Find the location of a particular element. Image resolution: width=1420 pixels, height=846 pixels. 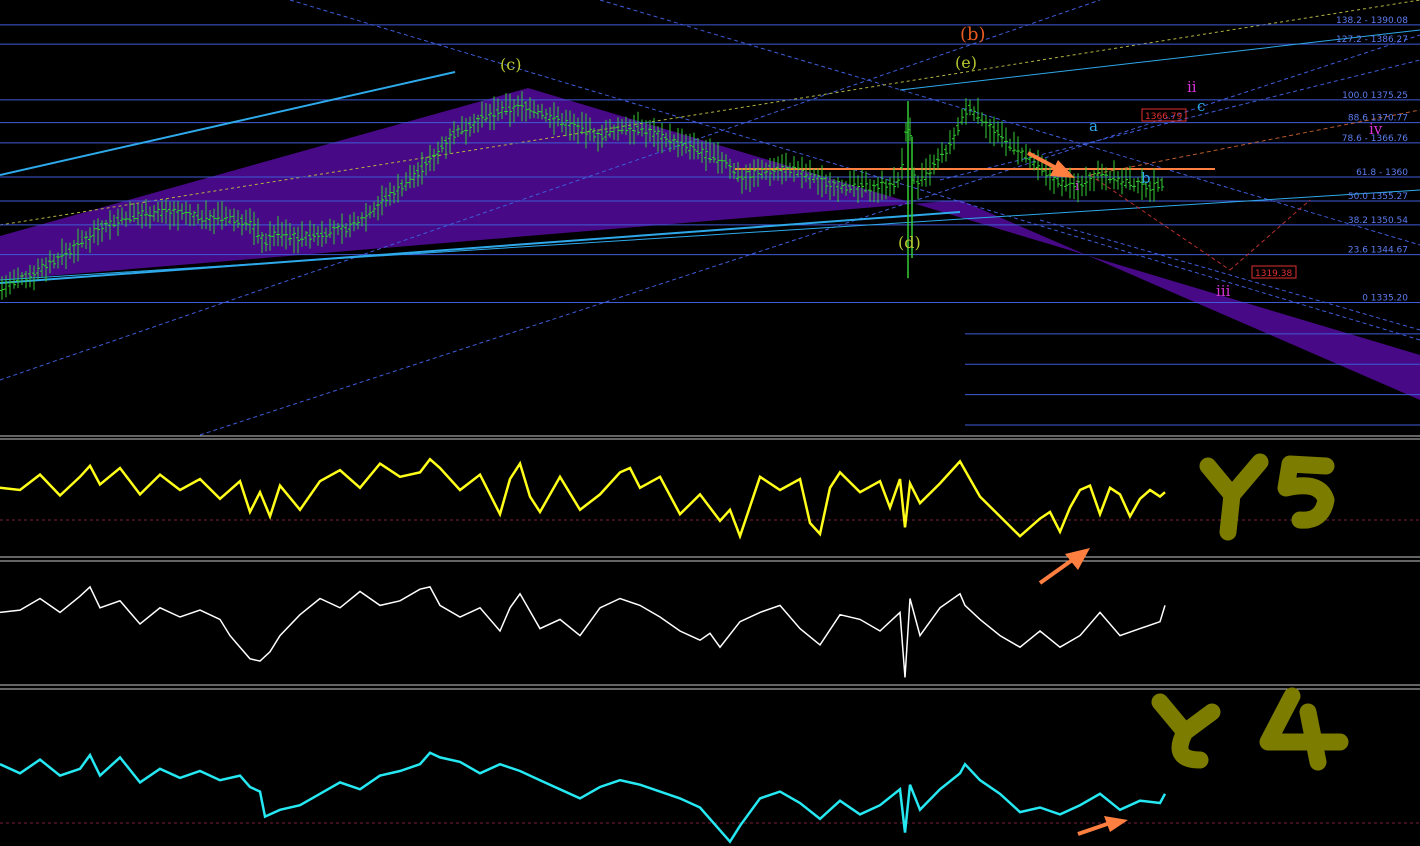

fib-level-label: 78.6 - 1366.76 is located at coordinates (1375, 139).